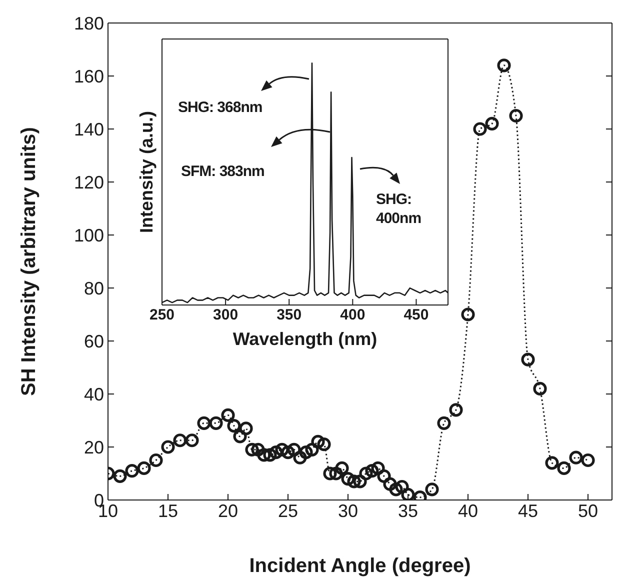 The width and height of the screenshot is (623, 588). What do you see at coordinates (146, 172) in the screenshot?
I see `y-axis-title: Intensity (a.u.)` at bounding box center [146, 172].